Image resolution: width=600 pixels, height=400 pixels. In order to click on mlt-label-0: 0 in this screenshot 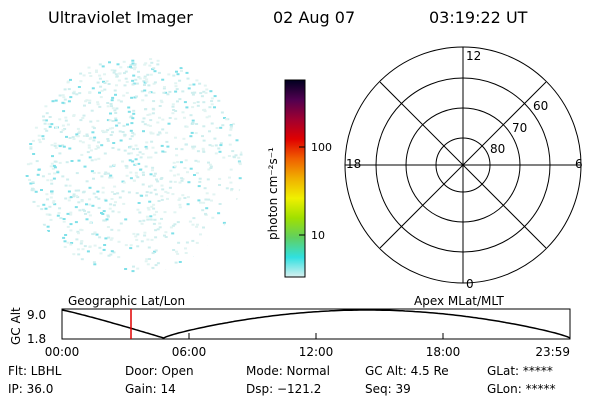, I will do `click(470, 284)`.